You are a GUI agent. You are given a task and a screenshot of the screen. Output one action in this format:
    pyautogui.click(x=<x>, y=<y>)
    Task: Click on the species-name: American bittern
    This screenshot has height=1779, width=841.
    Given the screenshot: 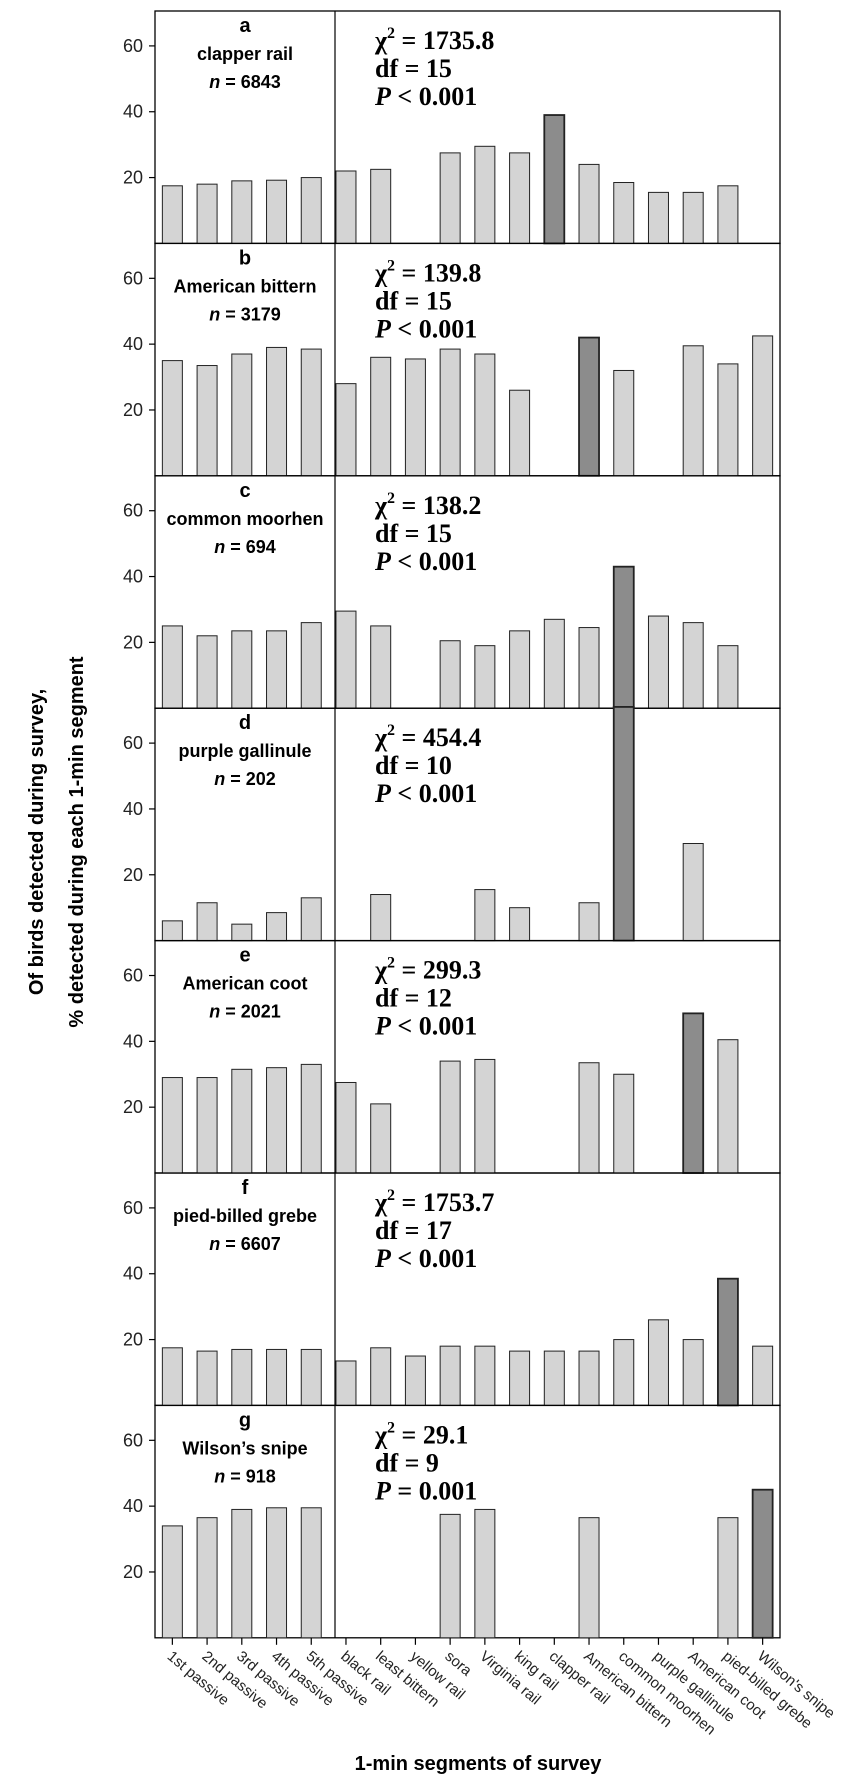 What is the action you would take?
    pyautogui.click(x=244, y=286)
    